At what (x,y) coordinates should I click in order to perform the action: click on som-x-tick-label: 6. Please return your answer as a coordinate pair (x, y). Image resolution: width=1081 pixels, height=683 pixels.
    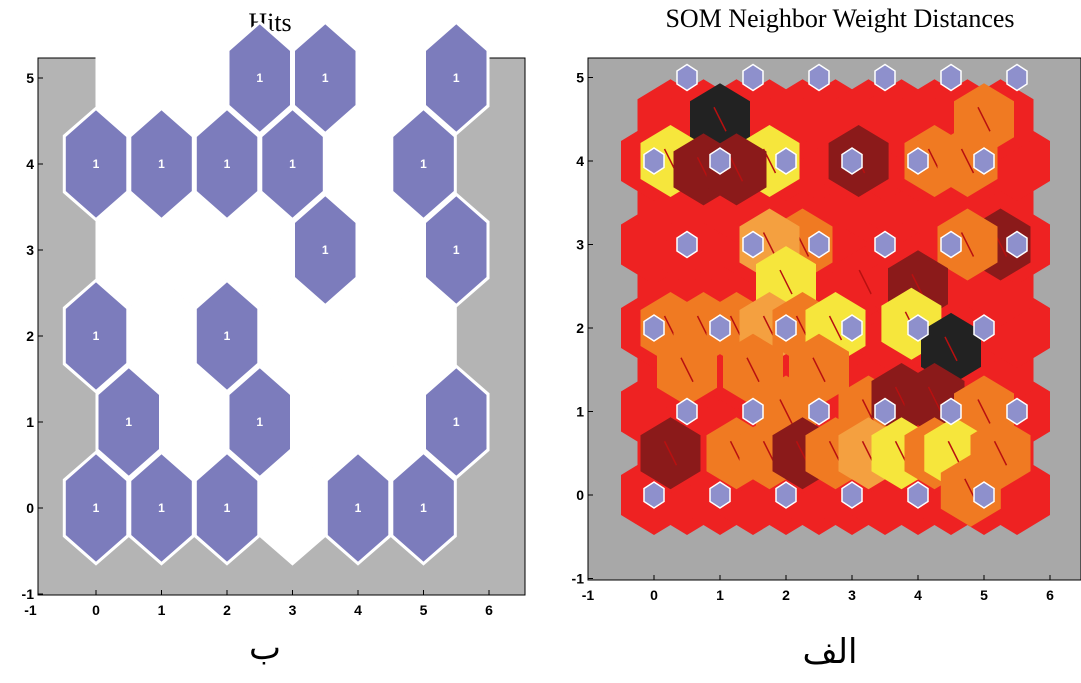
    Looking at the image, I should click on (1050, 595).